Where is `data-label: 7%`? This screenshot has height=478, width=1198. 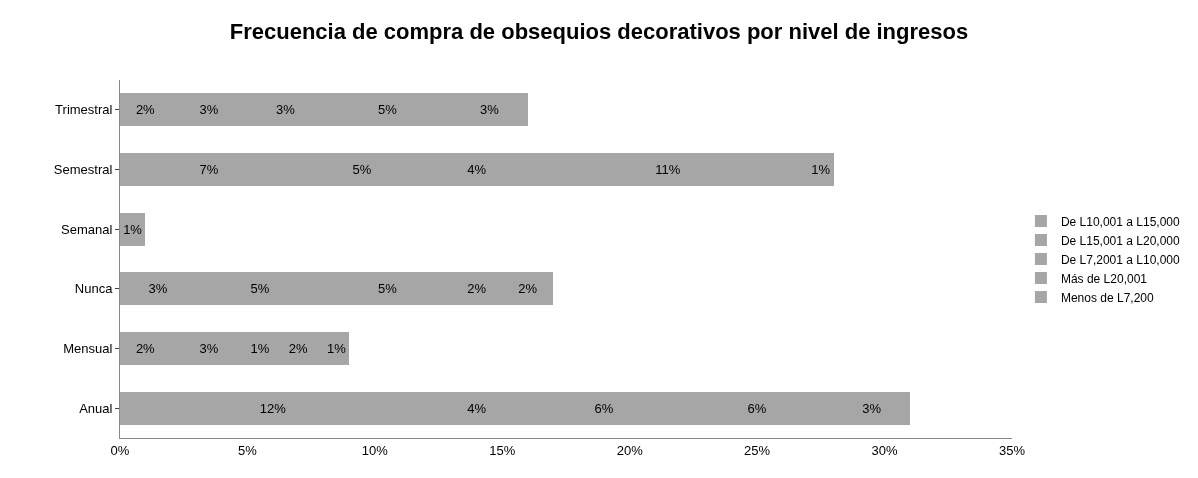 data-label: 7% is located at coordinates (209, 169).